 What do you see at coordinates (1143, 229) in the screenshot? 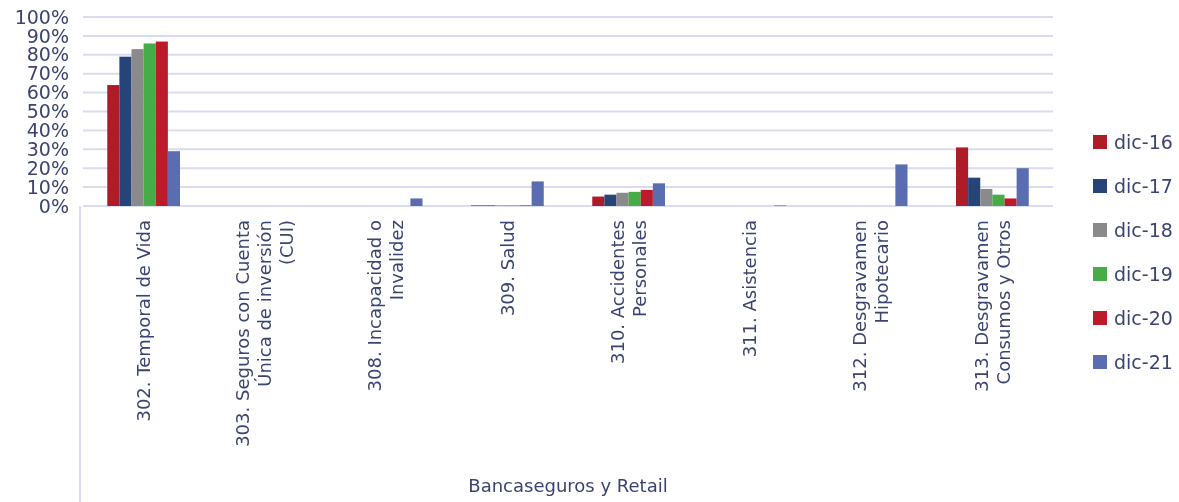
I see `legend-label: dic-18` at bounding box center [1143, 229].